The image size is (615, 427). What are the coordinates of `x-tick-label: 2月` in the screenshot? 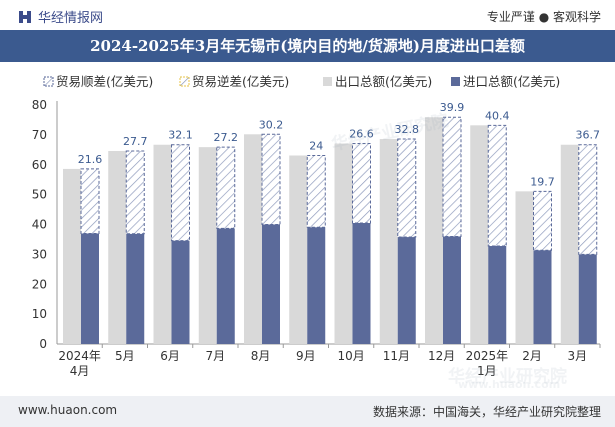 It's located at (532, 356).